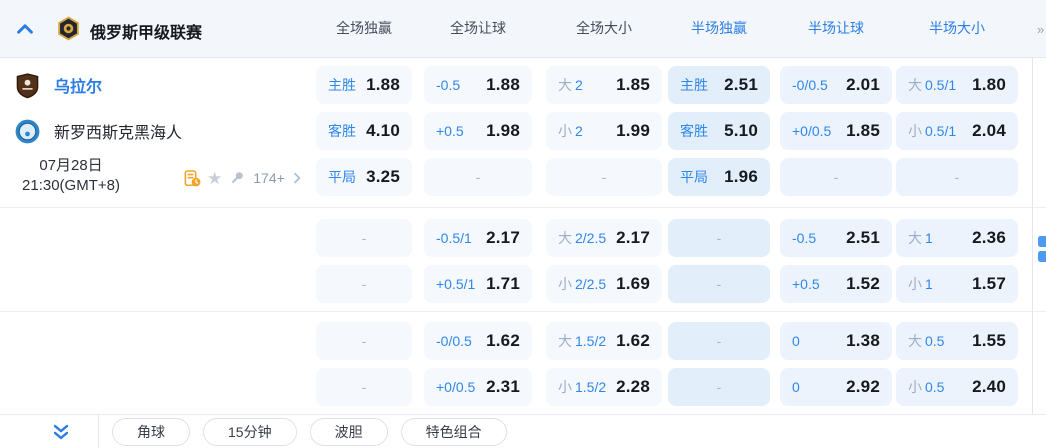 The width and height of the screenshot is (1046, 448). What do you see at coordinates (478, 131) in the screenshot?
I see `odds-cell: +0.5 1.98` at bounding box center [478, 131].